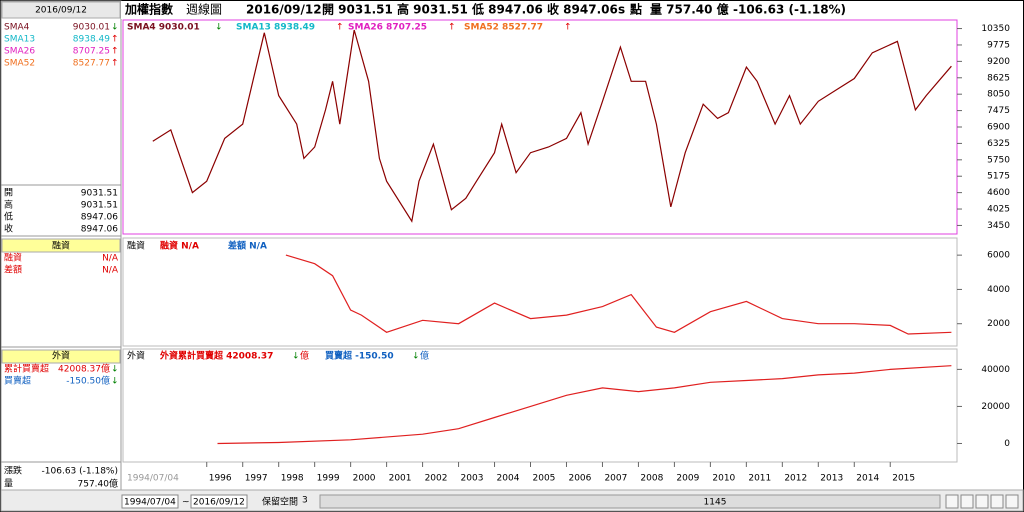  Describe the element at coordinates (998, 144) in the screenshot. I see `y-tick-label: 6325` at that location.